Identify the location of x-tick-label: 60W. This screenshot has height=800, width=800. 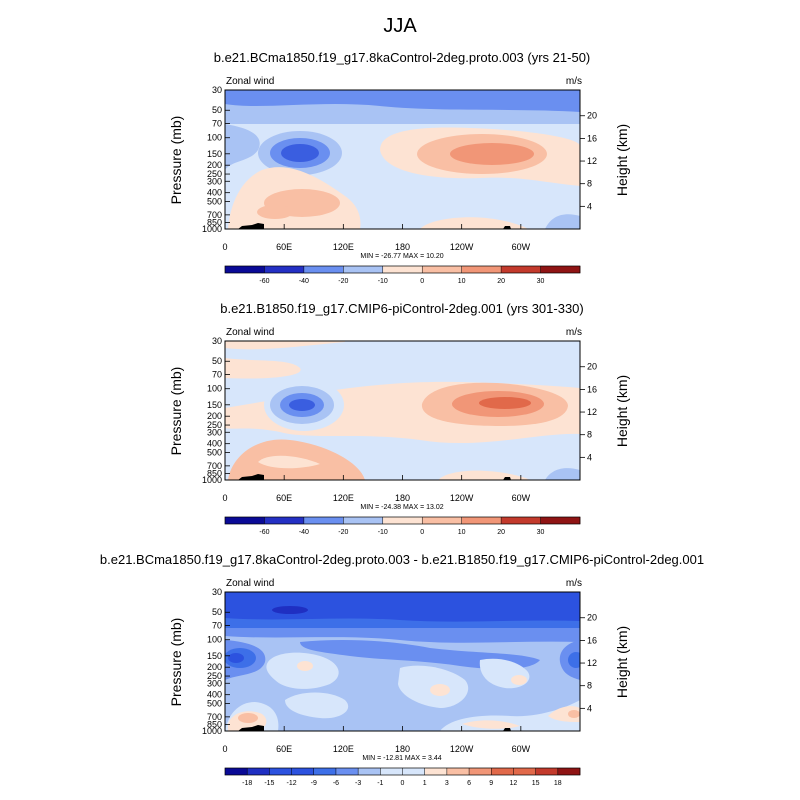
(521, 498).